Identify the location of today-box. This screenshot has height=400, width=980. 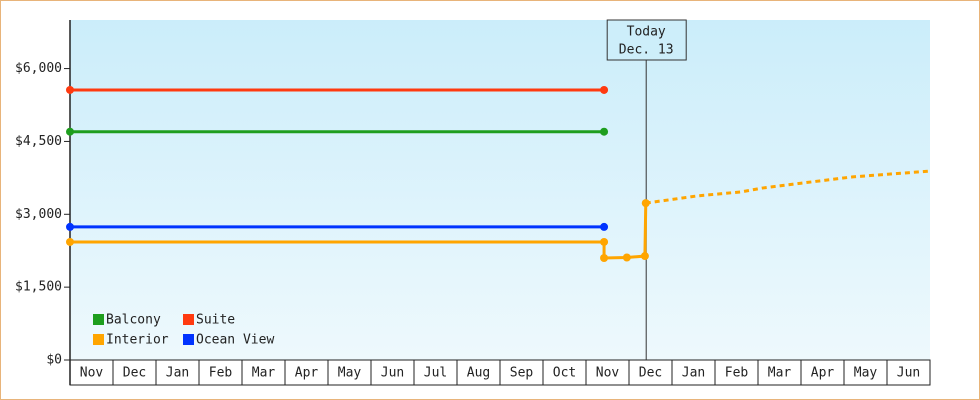
(646, 40).